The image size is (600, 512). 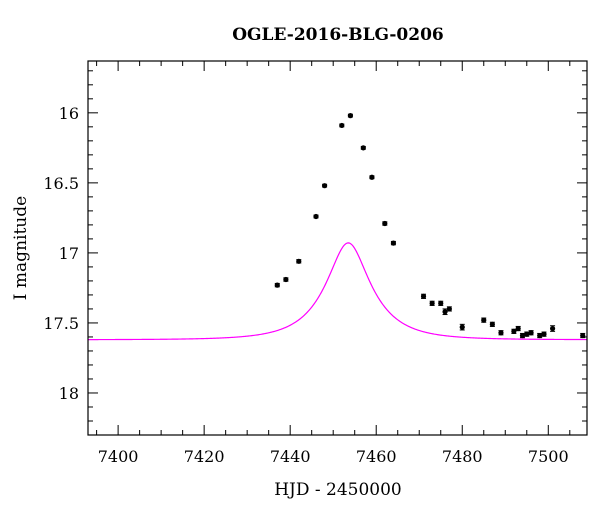 I want to click on x-tick-label: 7500, so click(x=548, y=456).